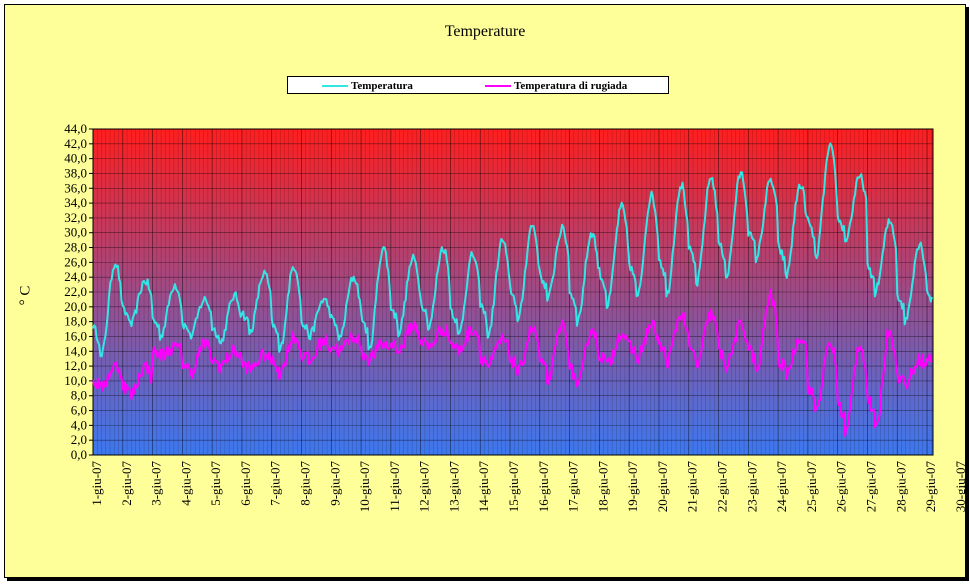 The image size is (970, 584). What do you see at coordinates (75, 128) in the screenshot?
I see `y-tick-label: 44,0` at bounding box center [75, 128].